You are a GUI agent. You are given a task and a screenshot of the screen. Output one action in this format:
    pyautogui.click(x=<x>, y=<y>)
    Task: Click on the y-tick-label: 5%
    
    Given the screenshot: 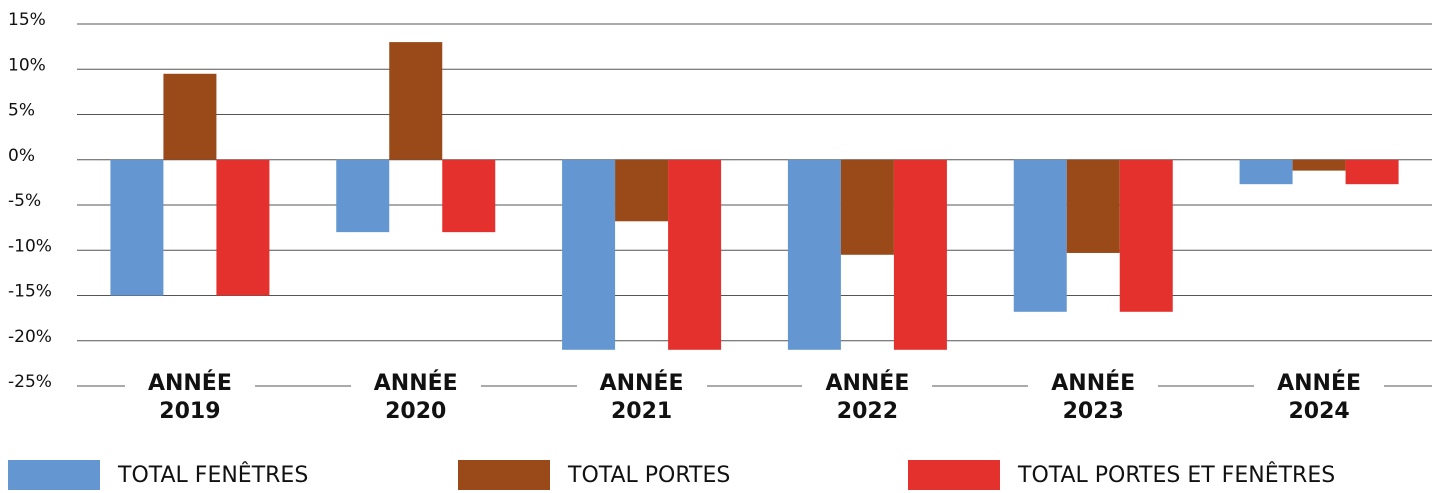 What is the action you would take?
    pyautogui.click(x=21, y=111)
    